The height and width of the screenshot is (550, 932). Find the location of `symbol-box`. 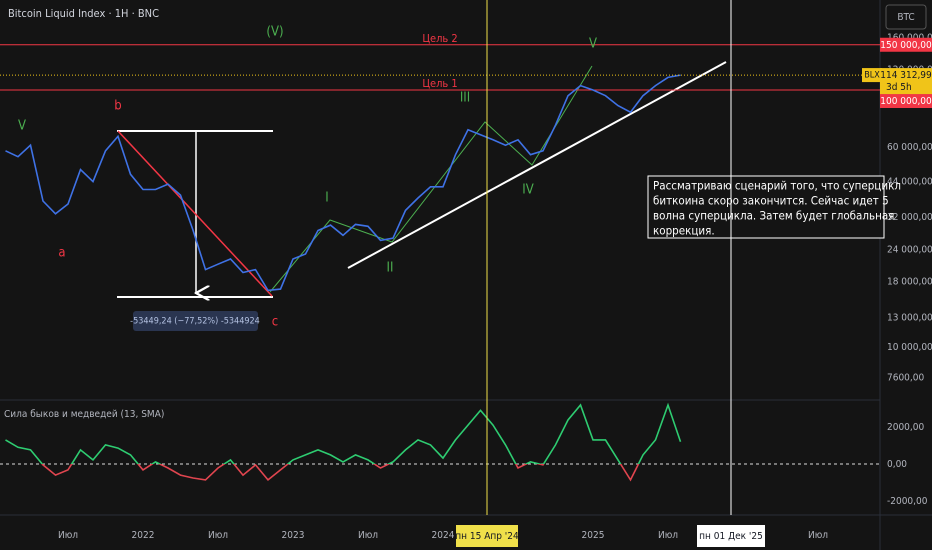

symbol-box is located at coordinates (906, 17).